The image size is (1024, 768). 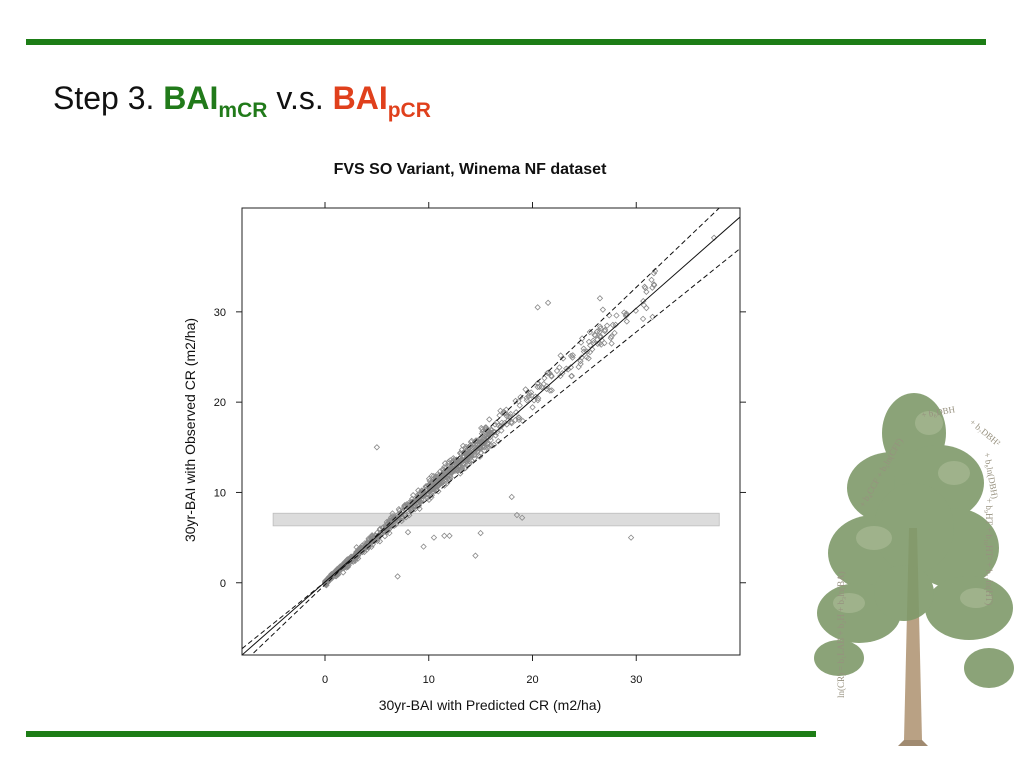 I want to click on svg-text: + b₉HT + b₁₀HT² + b₁₁ln(HT), so click(x=989, y=551).